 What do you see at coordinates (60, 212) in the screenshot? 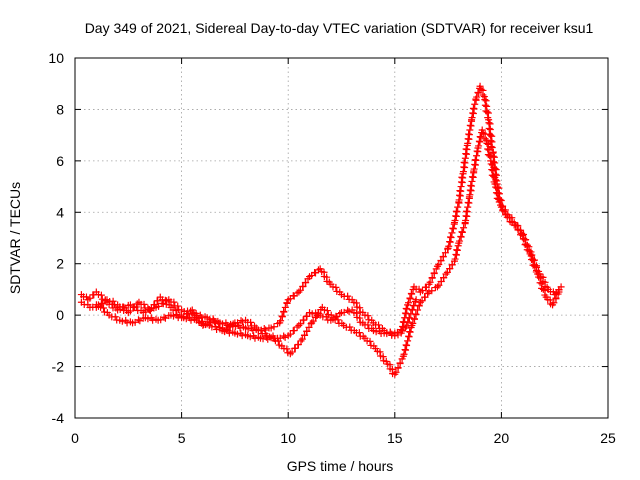
I see `y-tick-label: 4` at bounding box center [60, 212].